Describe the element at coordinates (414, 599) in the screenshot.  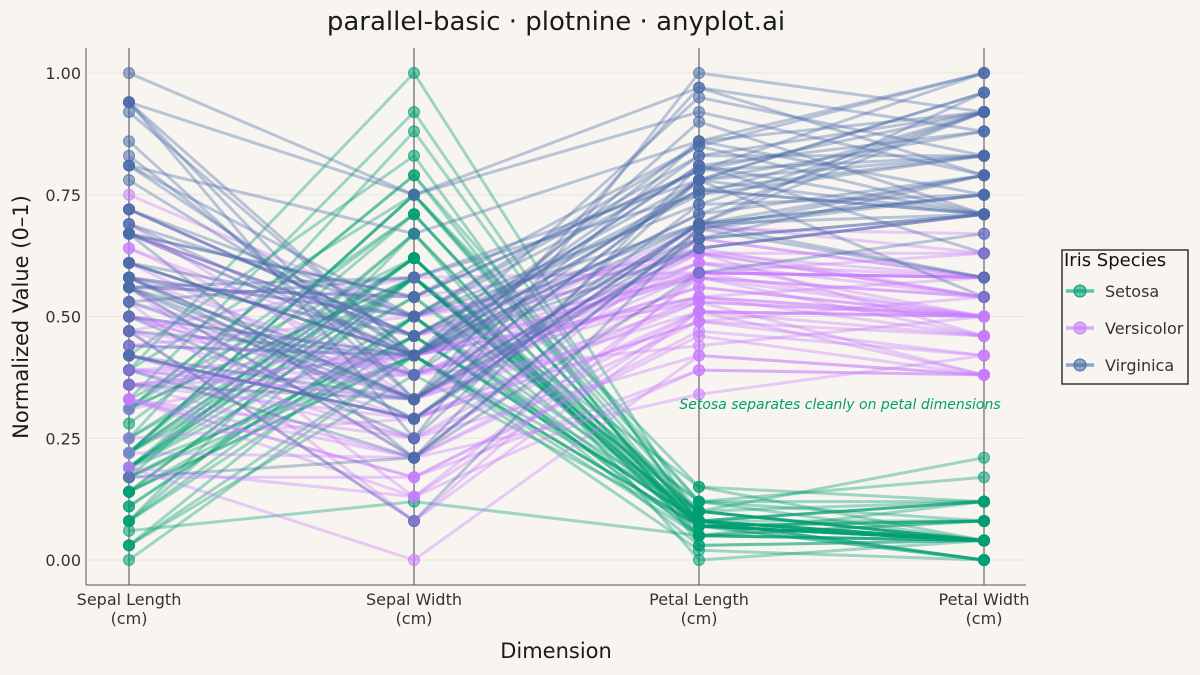
I see `x-tick-label: Sepal Width` at that location.